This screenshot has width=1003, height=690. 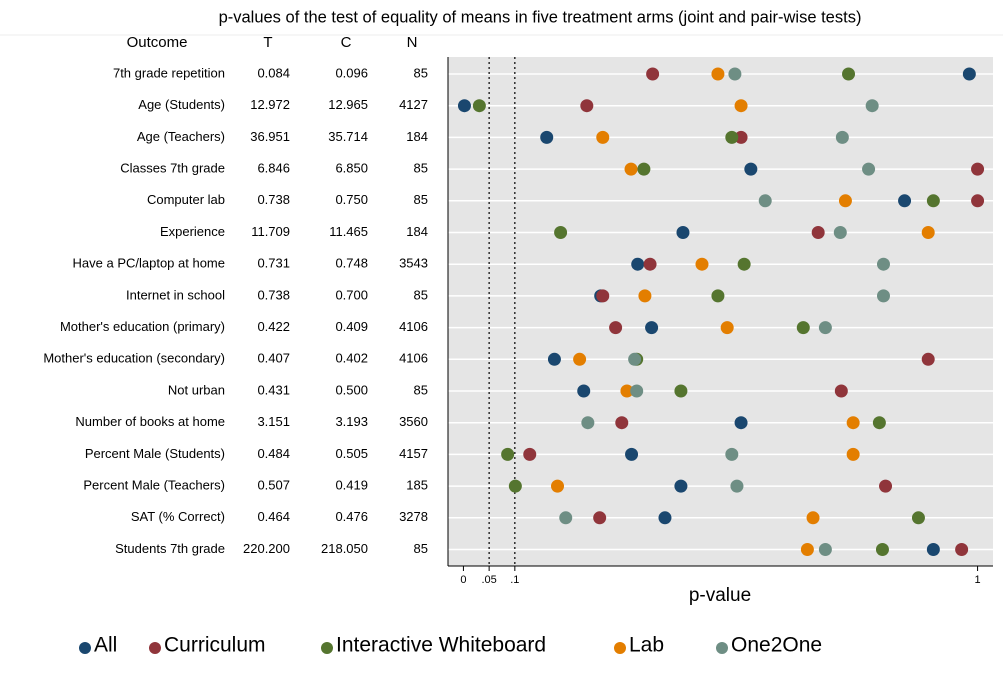 What do you see at coordinates (417, 485) in the screenshot?
I see `table-cell: 185` at bounding box center [417, 485].